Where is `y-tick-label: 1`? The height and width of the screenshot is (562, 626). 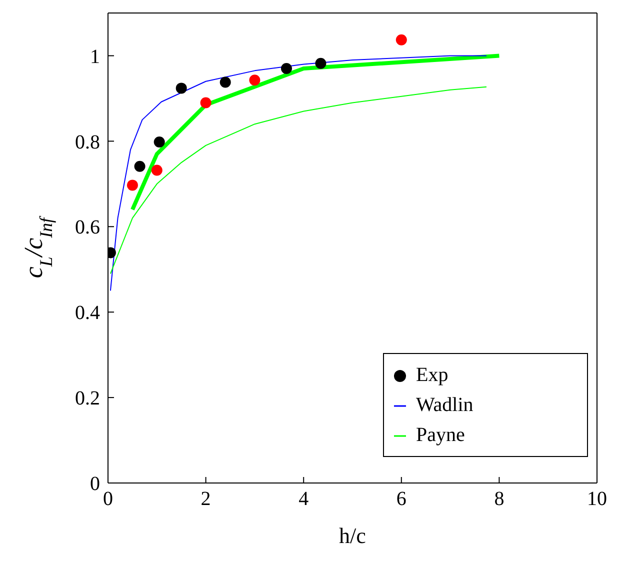
y-tick-label: 1 is located at coordinates (95, 57).